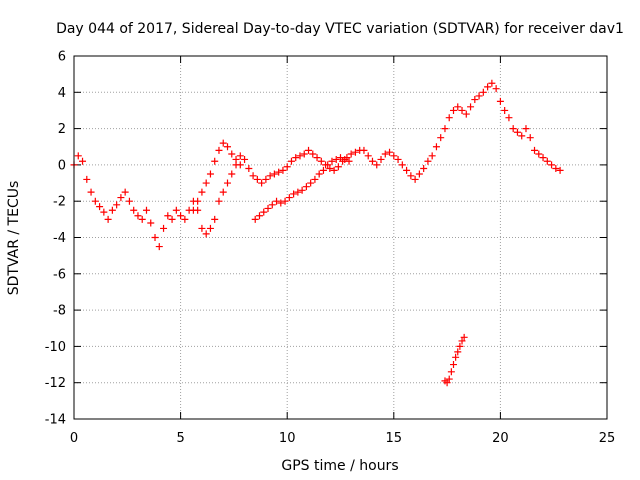 This screenshot has width=640, height=480. I want to click on x-tick-label: 5, so click(180, 438).